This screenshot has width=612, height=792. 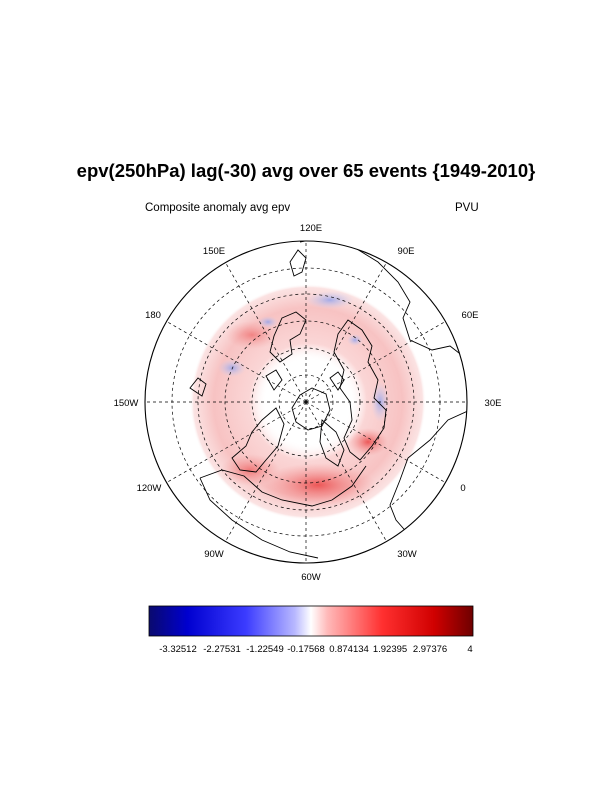 What do you see at coordinates (470, 315) in the screenshot?
I see `lon-label-60e: 60E` at bounding box center [470, 315].